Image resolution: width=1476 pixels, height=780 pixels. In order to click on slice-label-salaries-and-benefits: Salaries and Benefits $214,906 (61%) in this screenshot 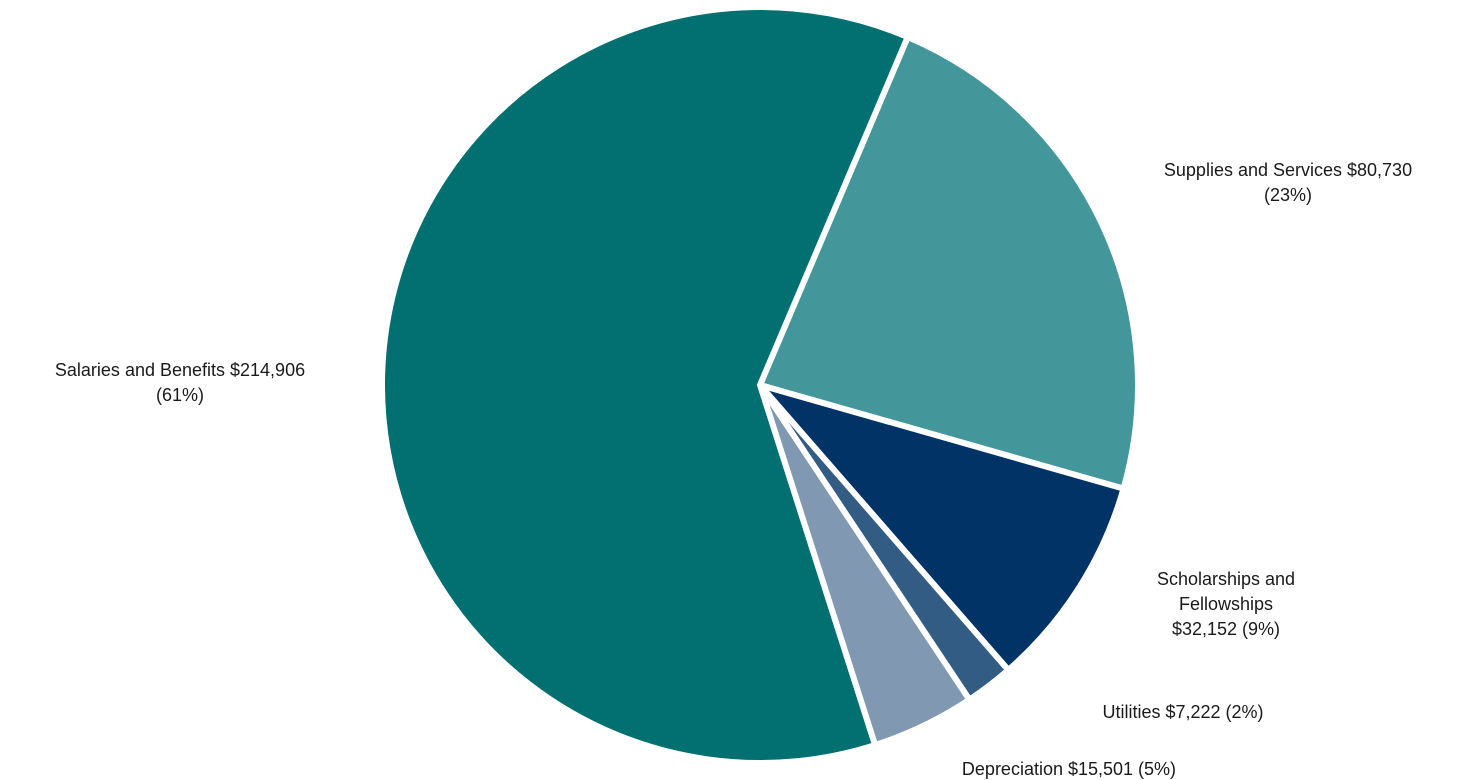, I will do `click(180, 382)`.